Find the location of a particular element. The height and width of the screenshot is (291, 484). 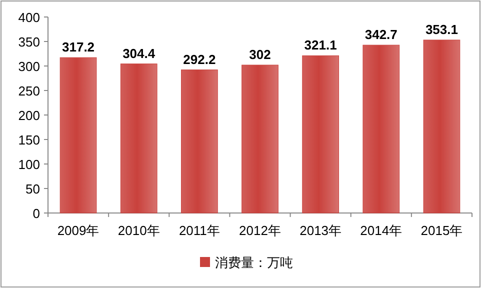

data-label: 321.1 is located at coordinates (320, 45).